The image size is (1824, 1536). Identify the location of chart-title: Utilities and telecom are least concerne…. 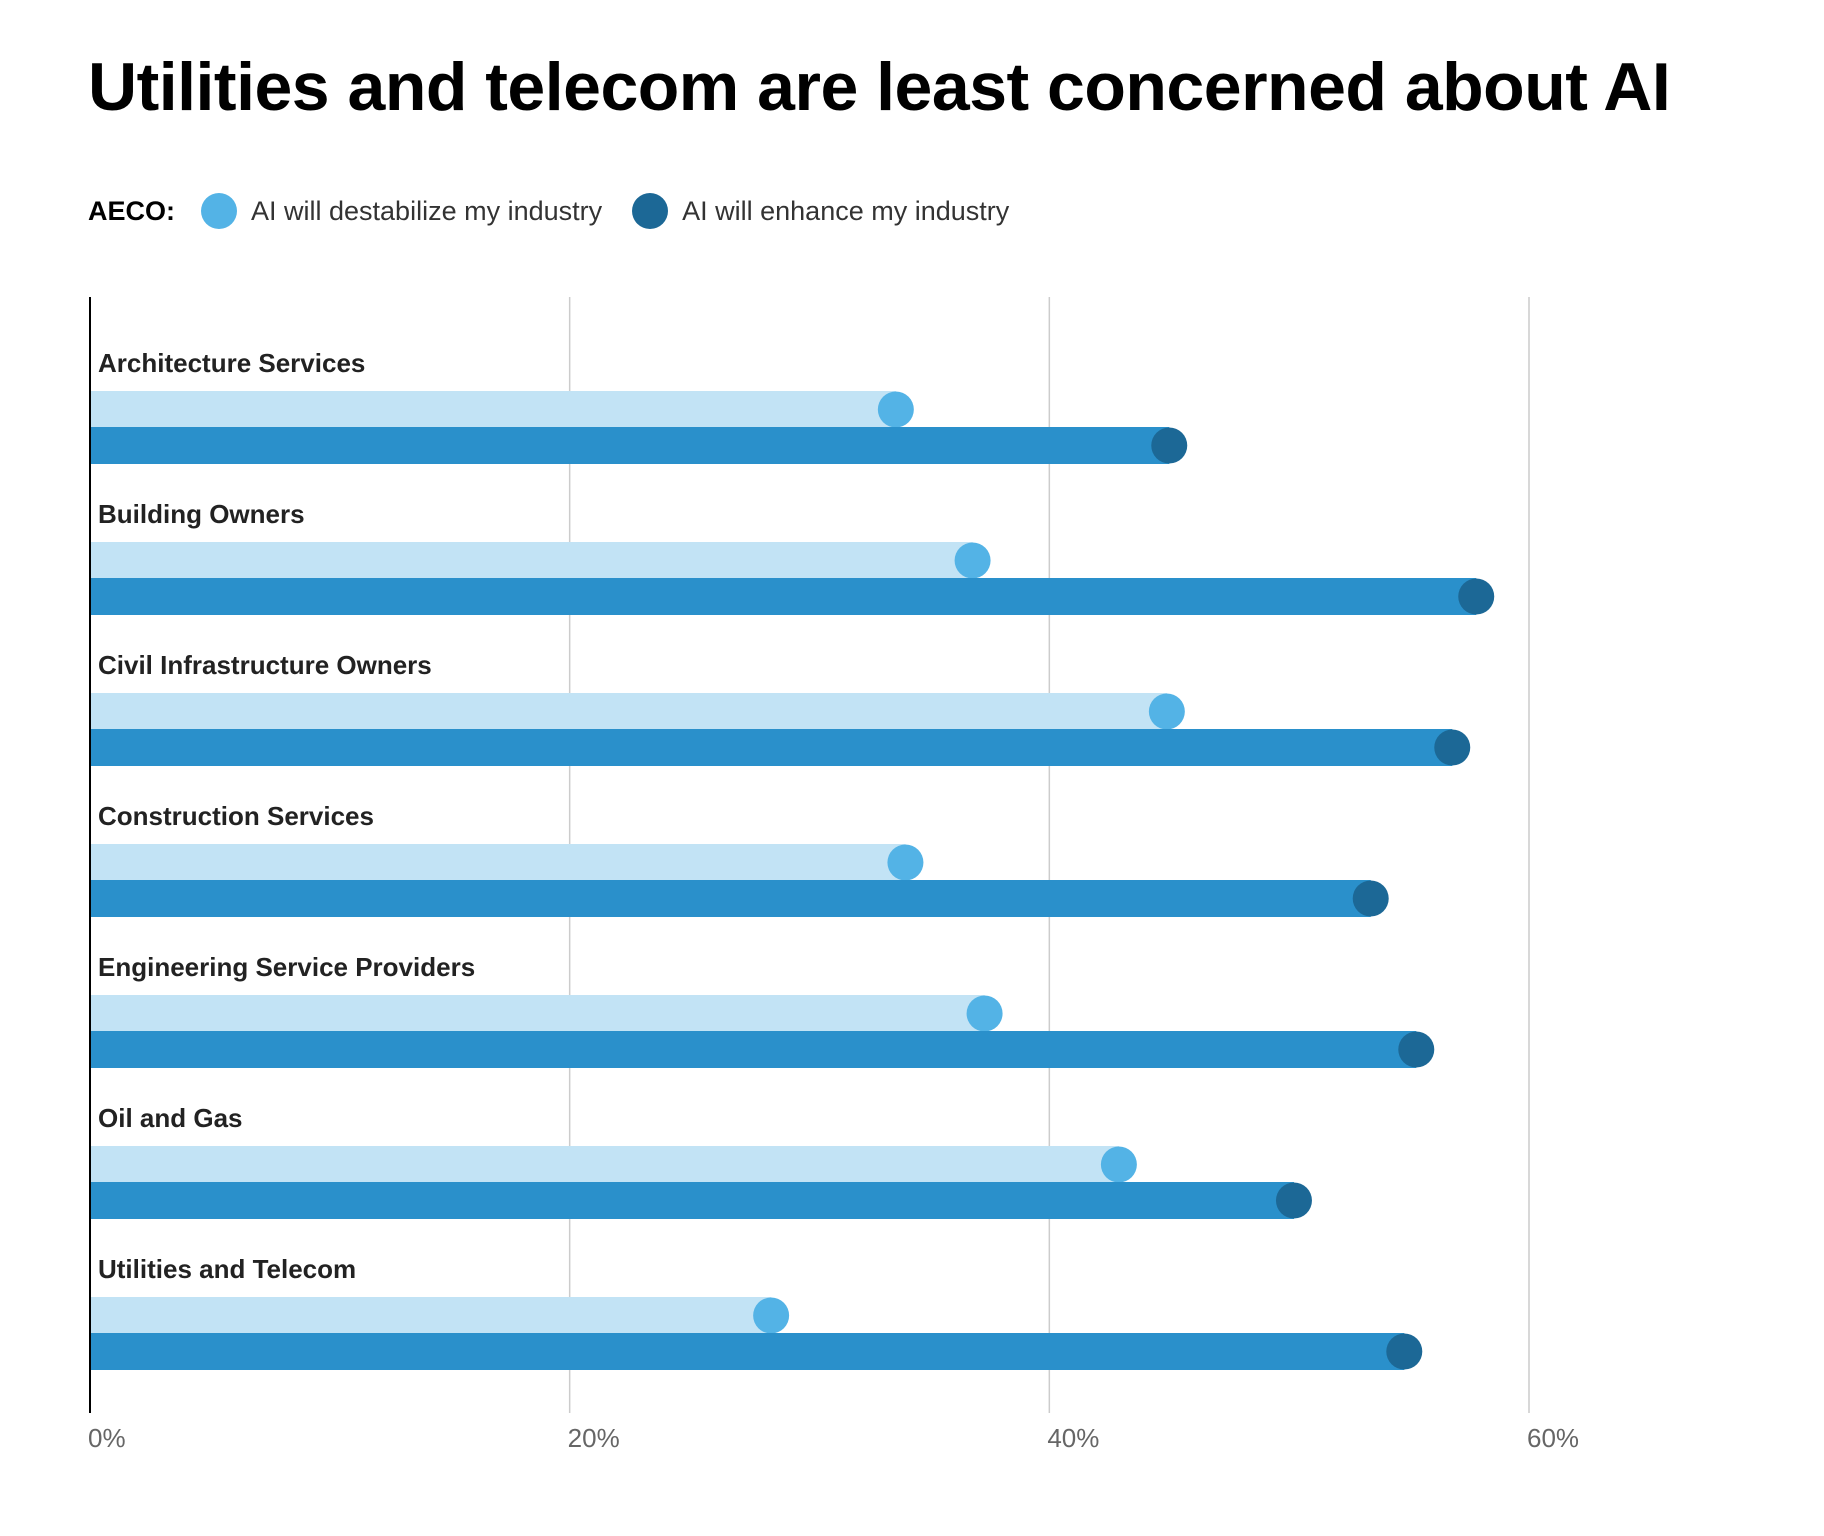
(879, 87).